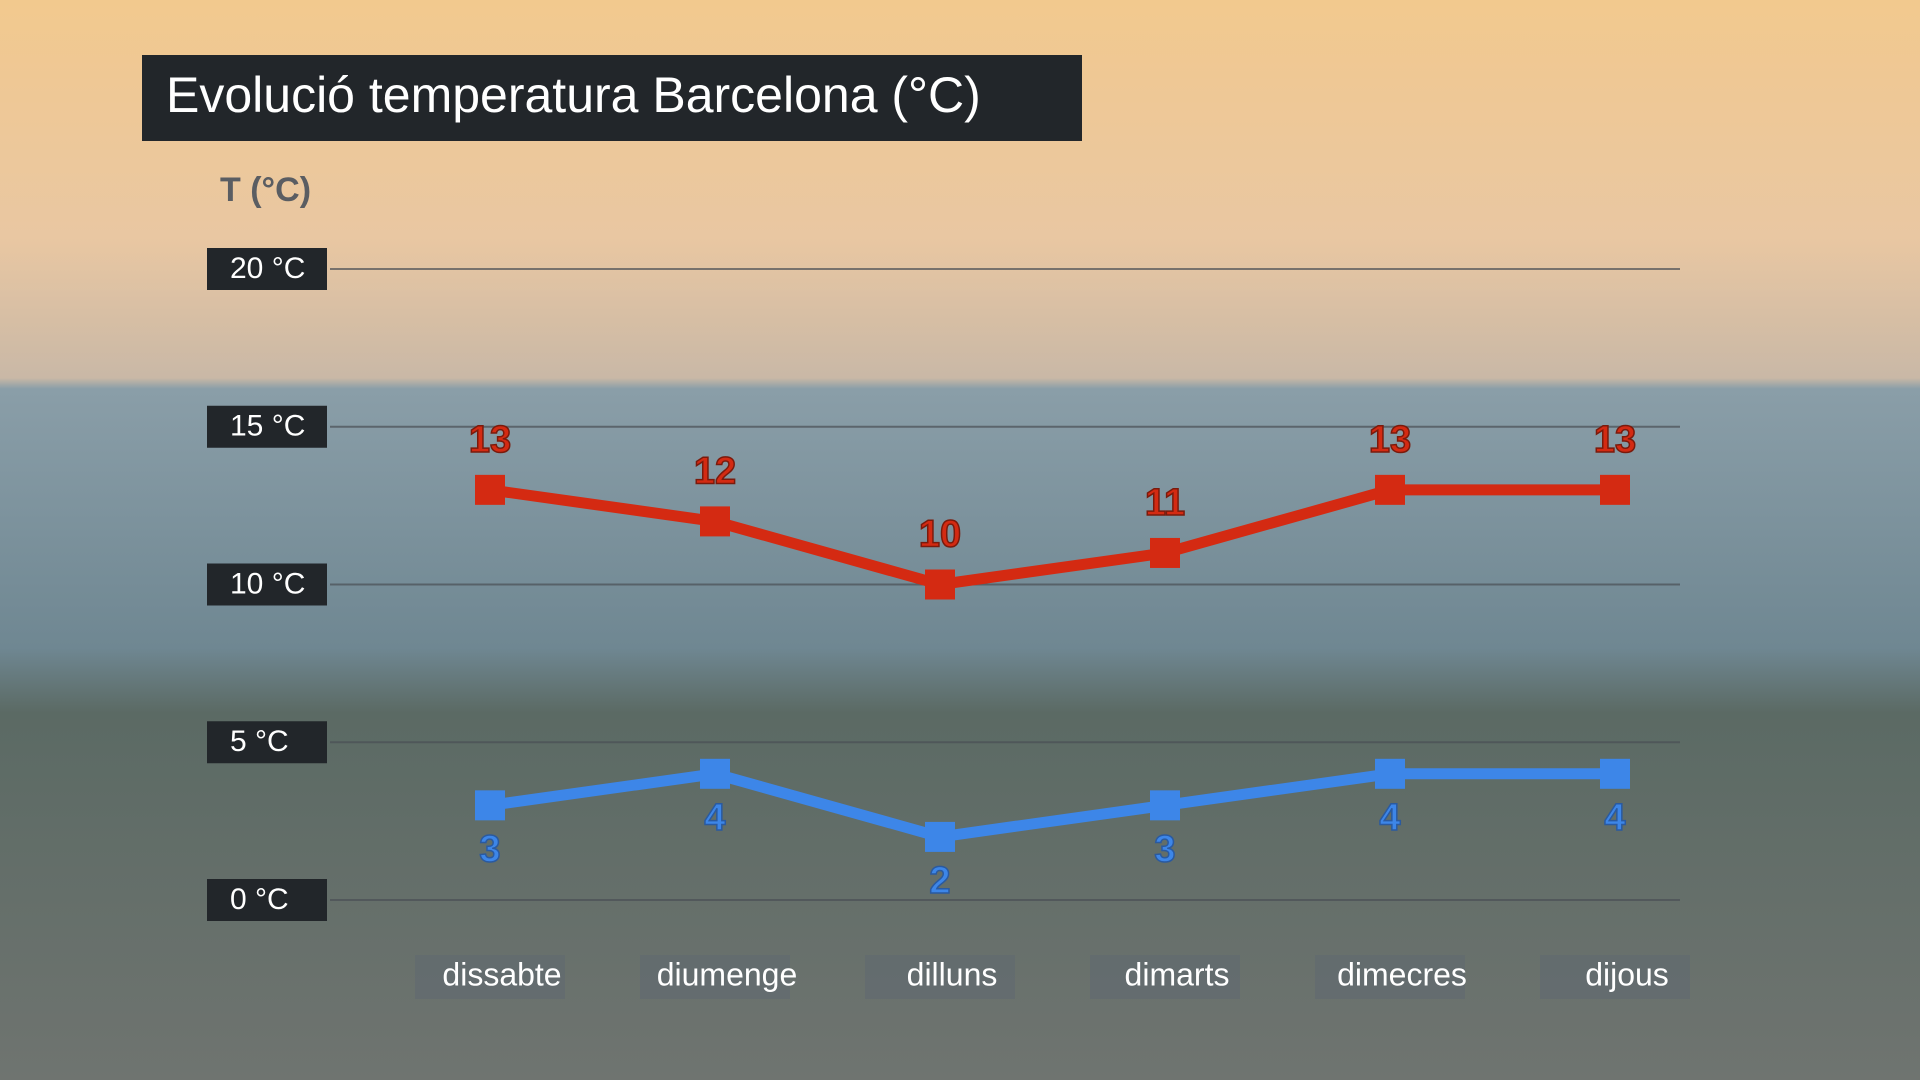  Describe the element at coordinates (727, 974) in the screenshot. I see `x-tick-label: diumenge` at that location.